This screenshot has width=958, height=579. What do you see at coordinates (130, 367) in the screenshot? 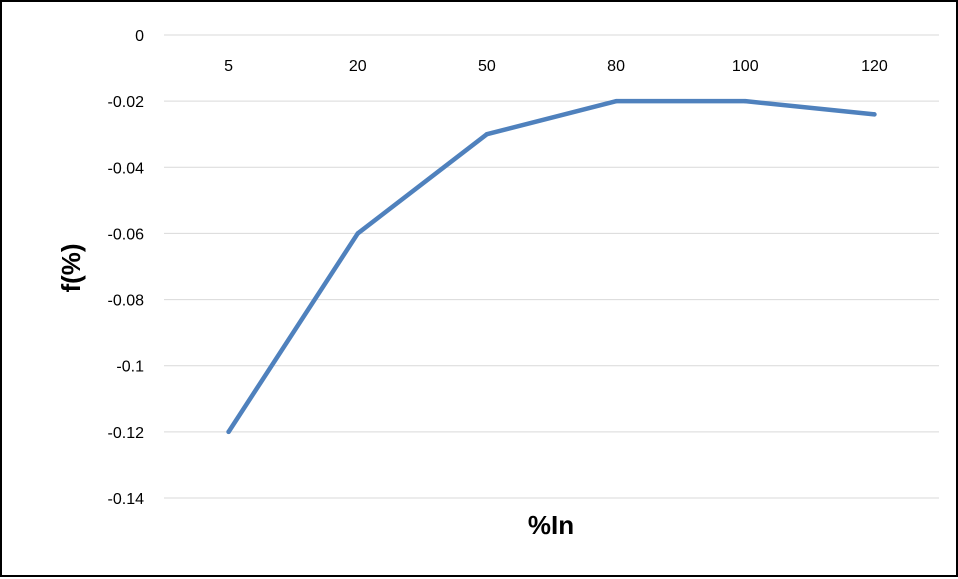
I see `y-tick-label: -0.1` at bounding box center [130, 367].